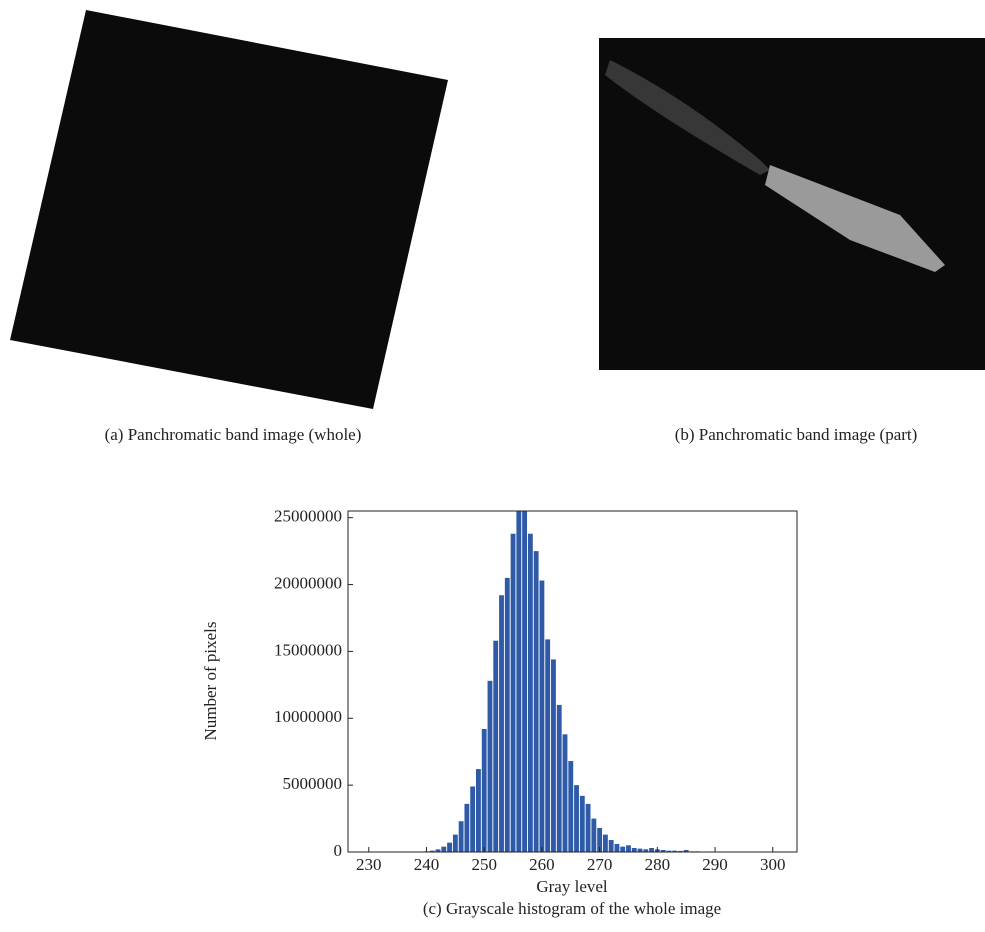 This screenshot has height=932, width=985. Describe the element at coordinates (792, 204) in the screenshot. I see `panchromatic-part-image` at that location.